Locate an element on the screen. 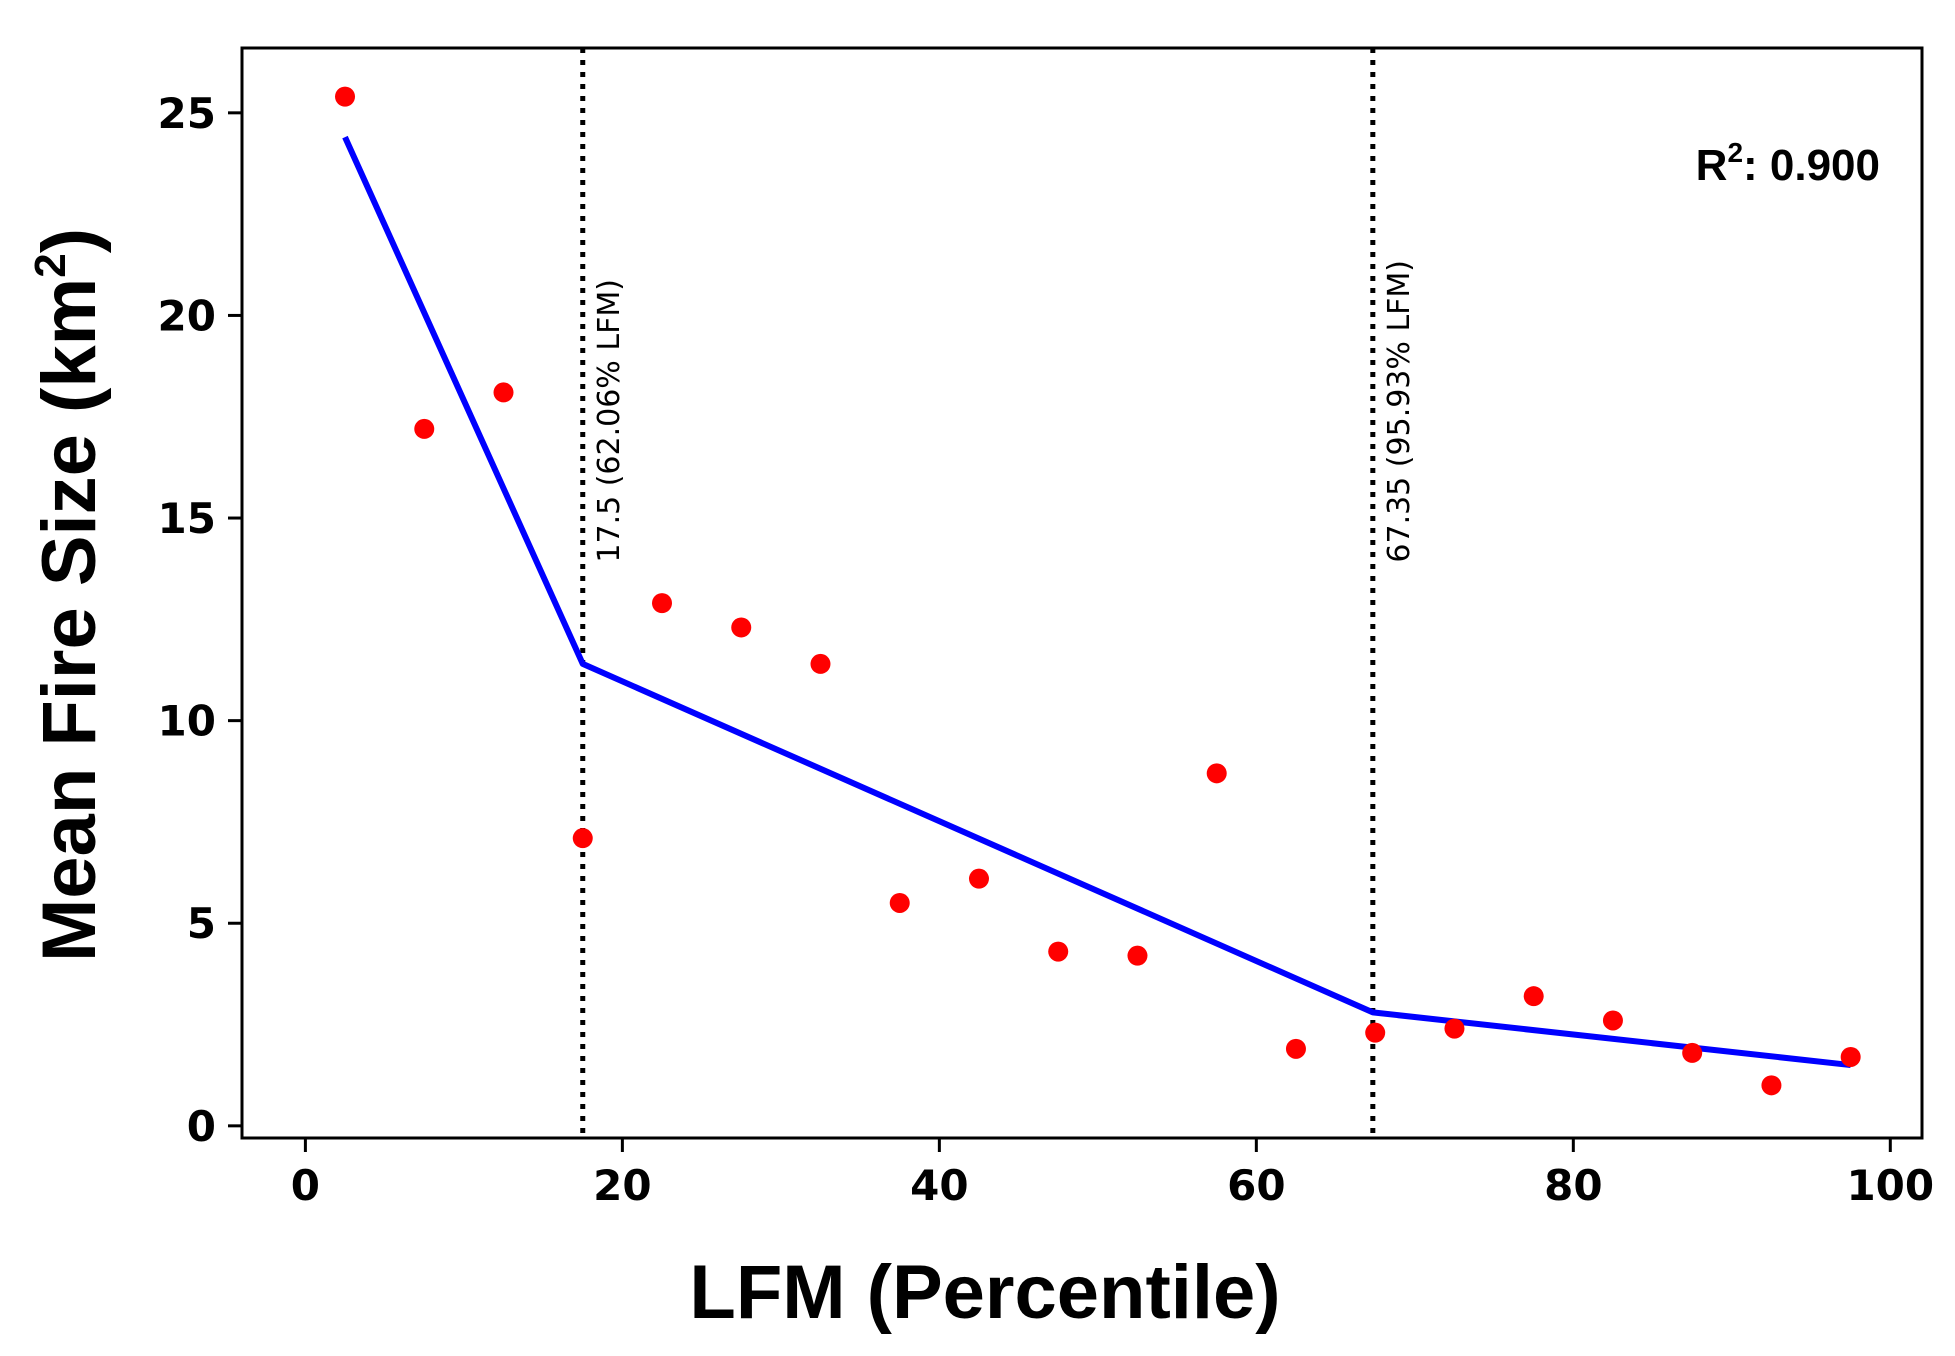  x-tick-label: 20 is located at coordinates (622, 1185).